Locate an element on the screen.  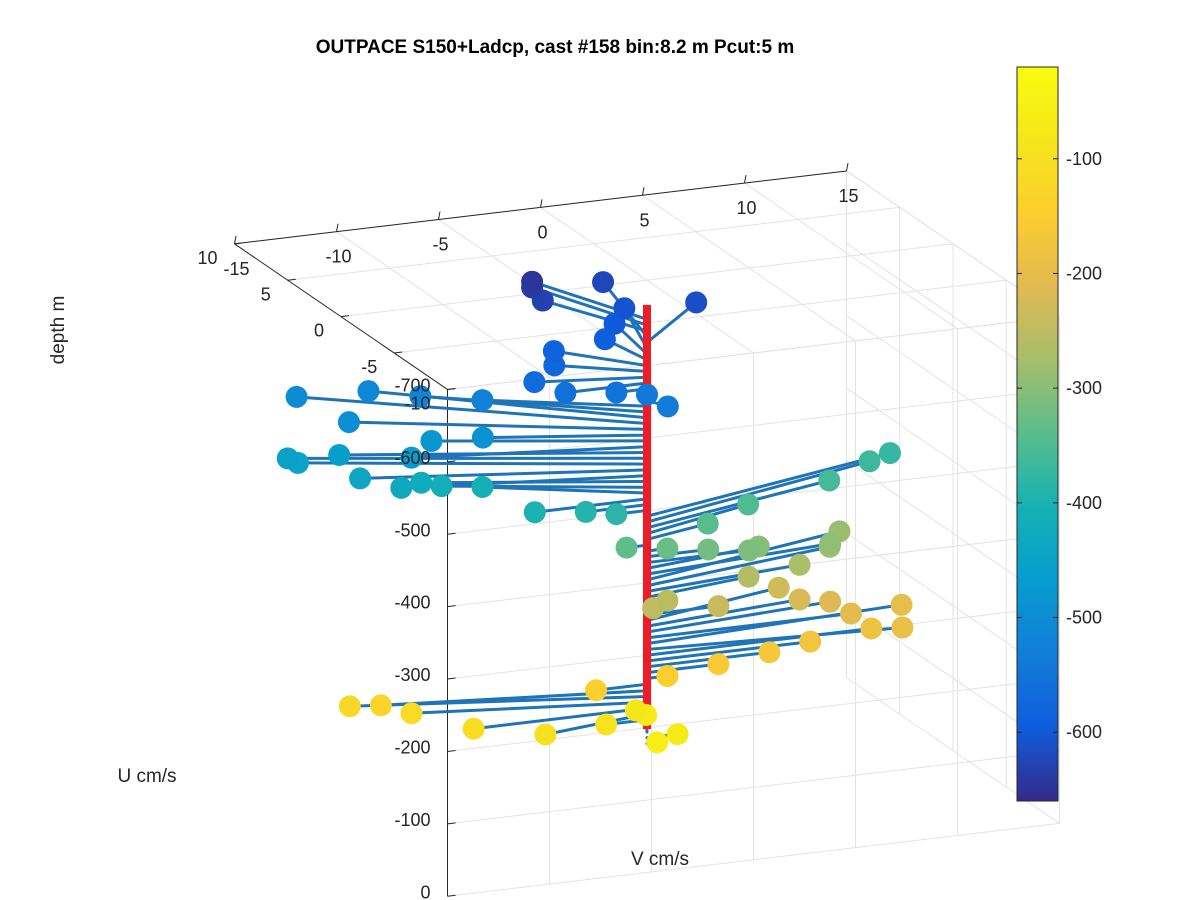
y-tick-label: 5 is located at coordinates (266, 294).